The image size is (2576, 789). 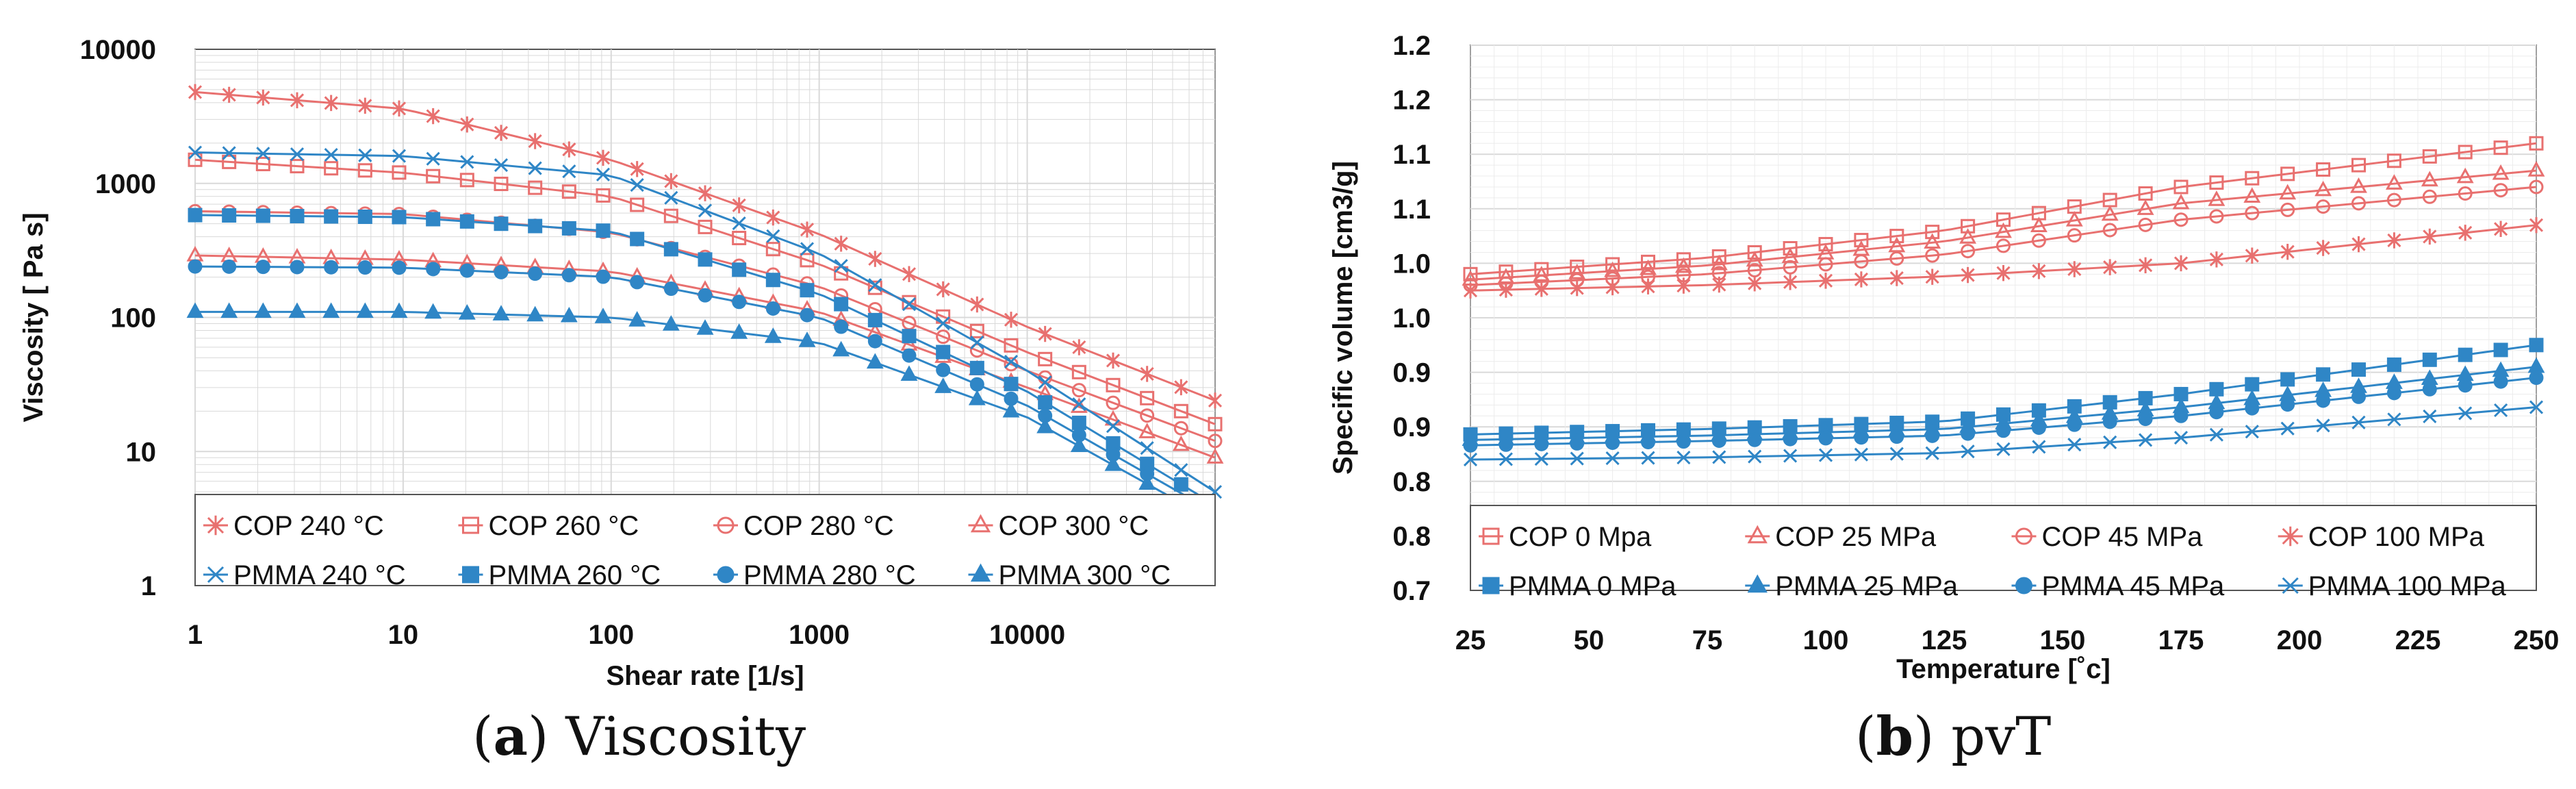 What do you see at coordinates (125, 184) in the screenshot?
I see `y-tick-label: 1000` at bounding box center [125, 184].